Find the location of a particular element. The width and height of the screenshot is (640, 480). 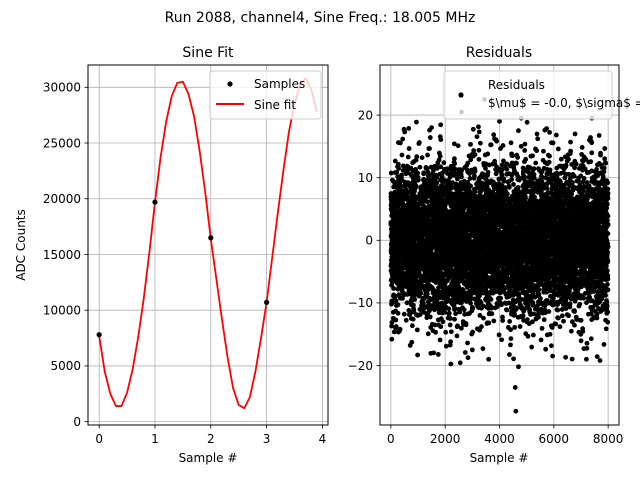

residuals-x-tick-label: 0 is located at coordinates (391, 439).